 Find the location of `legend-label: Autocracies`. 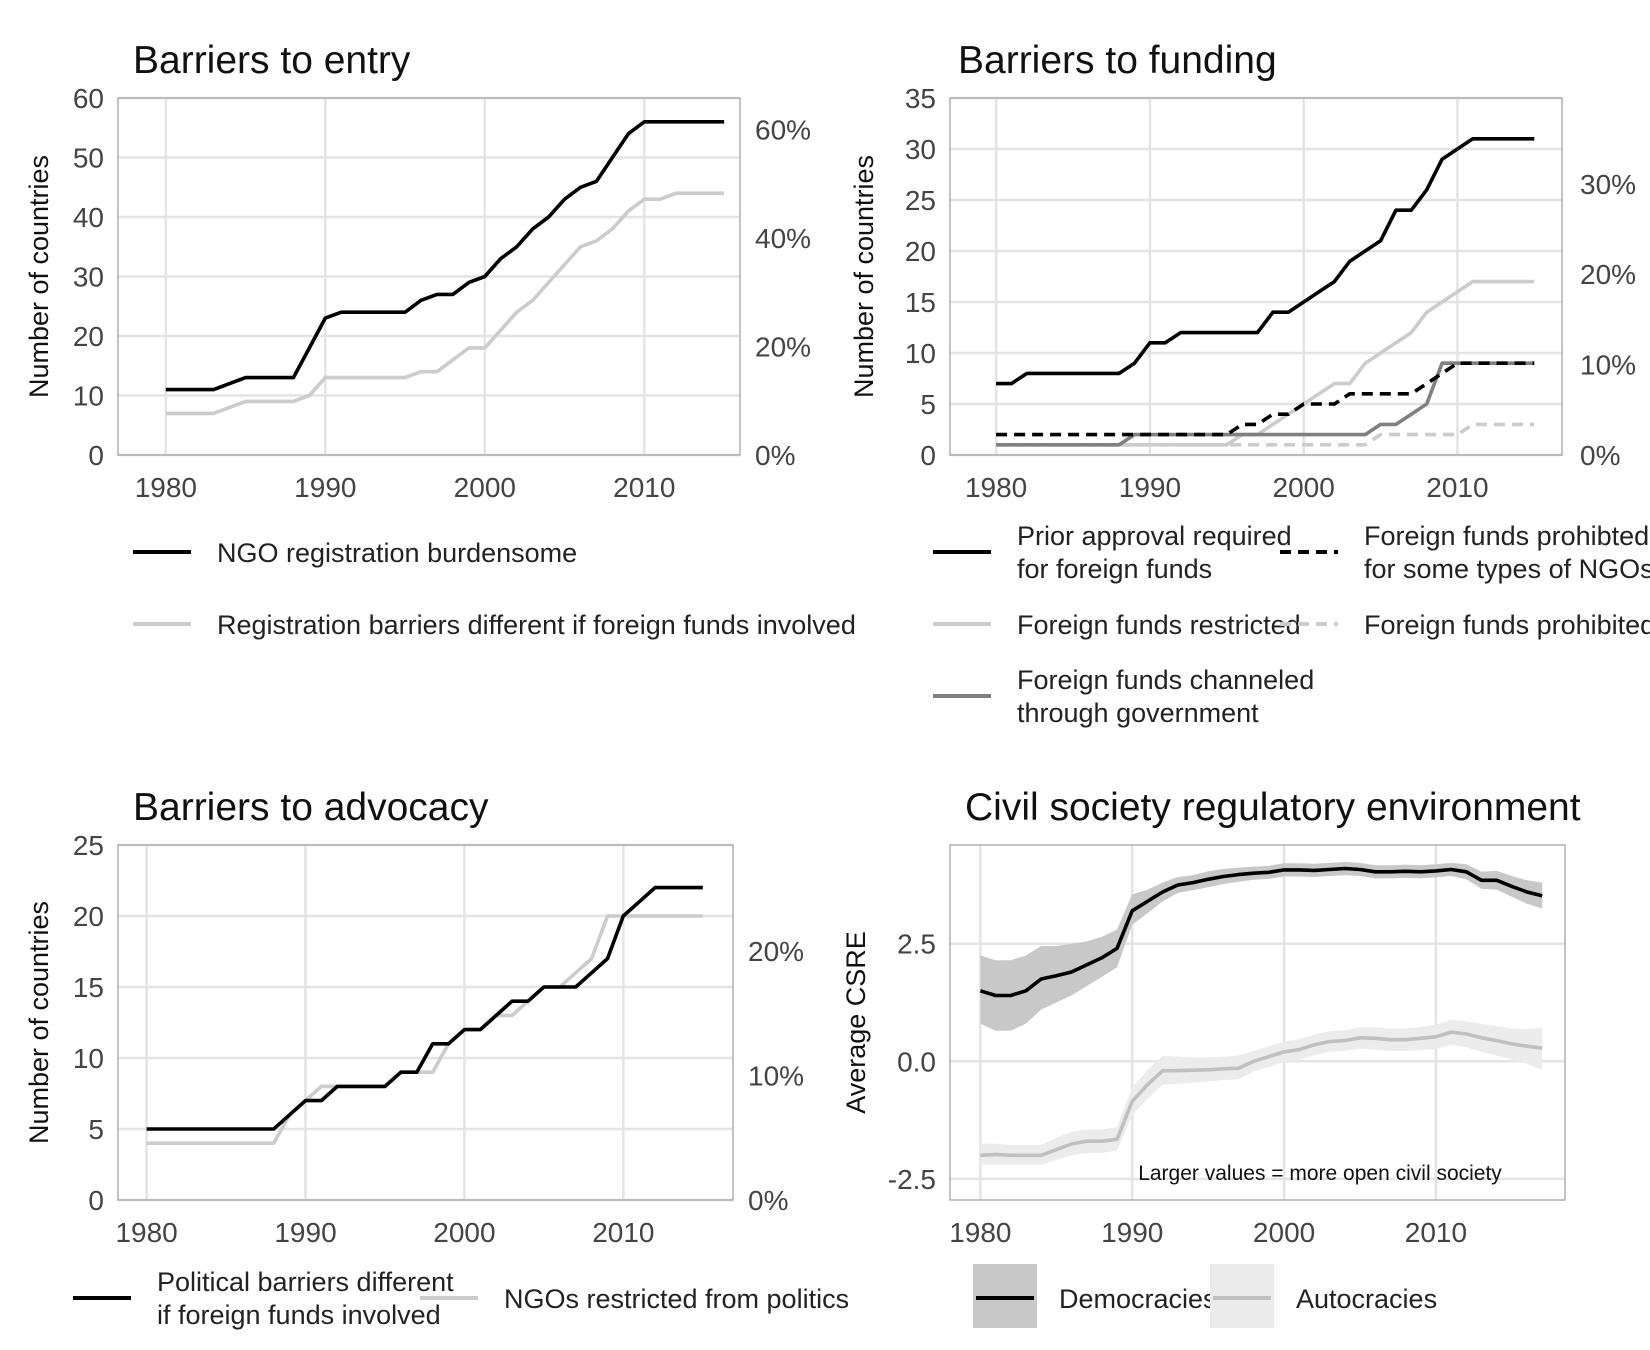

legend-label: Autocracies is located at coordinates (1366, 1299).